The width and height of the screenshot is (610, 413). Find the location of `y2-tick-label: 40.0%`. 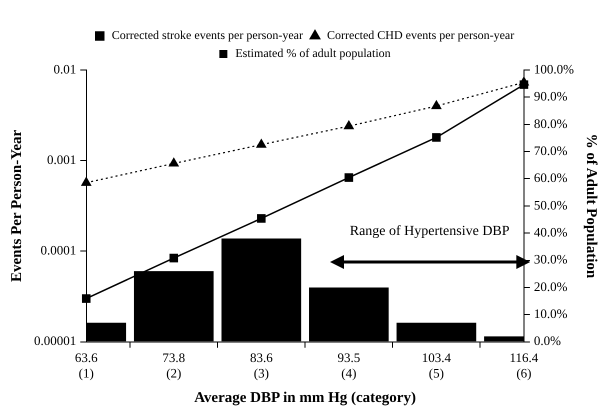

y2-tick-label: 40.0% is located at coordinates (551, 232).